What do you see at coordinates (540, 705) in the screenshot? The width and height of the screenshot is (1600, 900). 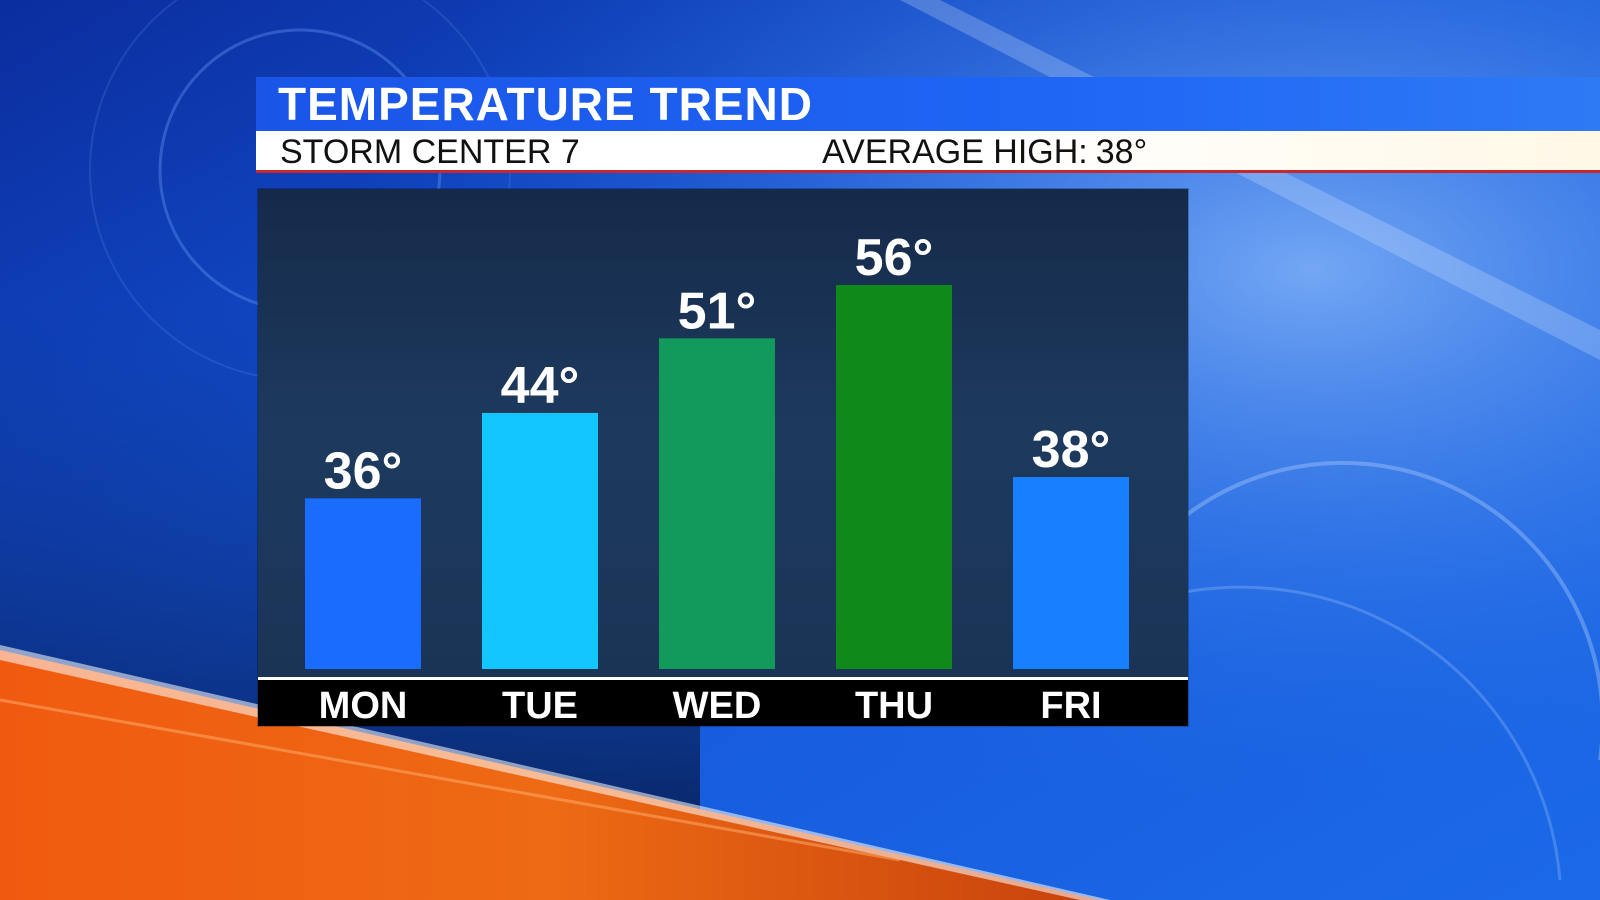 I see `day-label-tue: TUE` at bounding box center [540, 705].